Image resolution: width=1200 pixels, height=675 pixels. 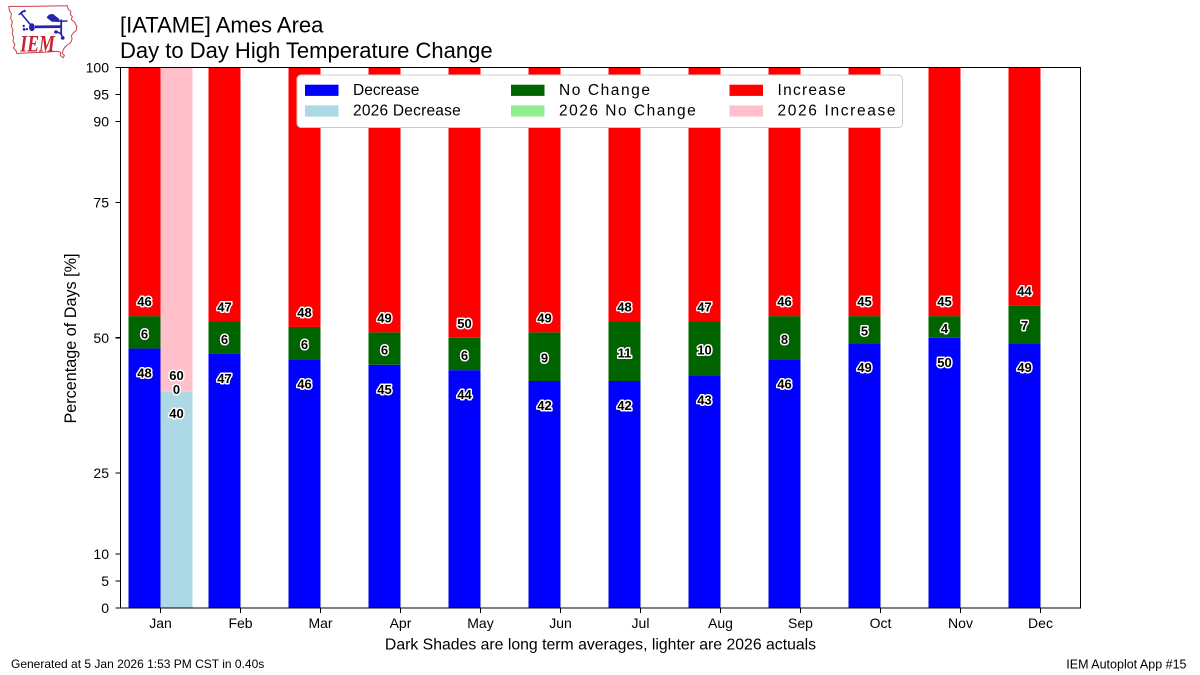 What do you see at coordinates (240, 623) in the screenshot?
I see `svg-text: Feb` at bounding box center [240, 623].